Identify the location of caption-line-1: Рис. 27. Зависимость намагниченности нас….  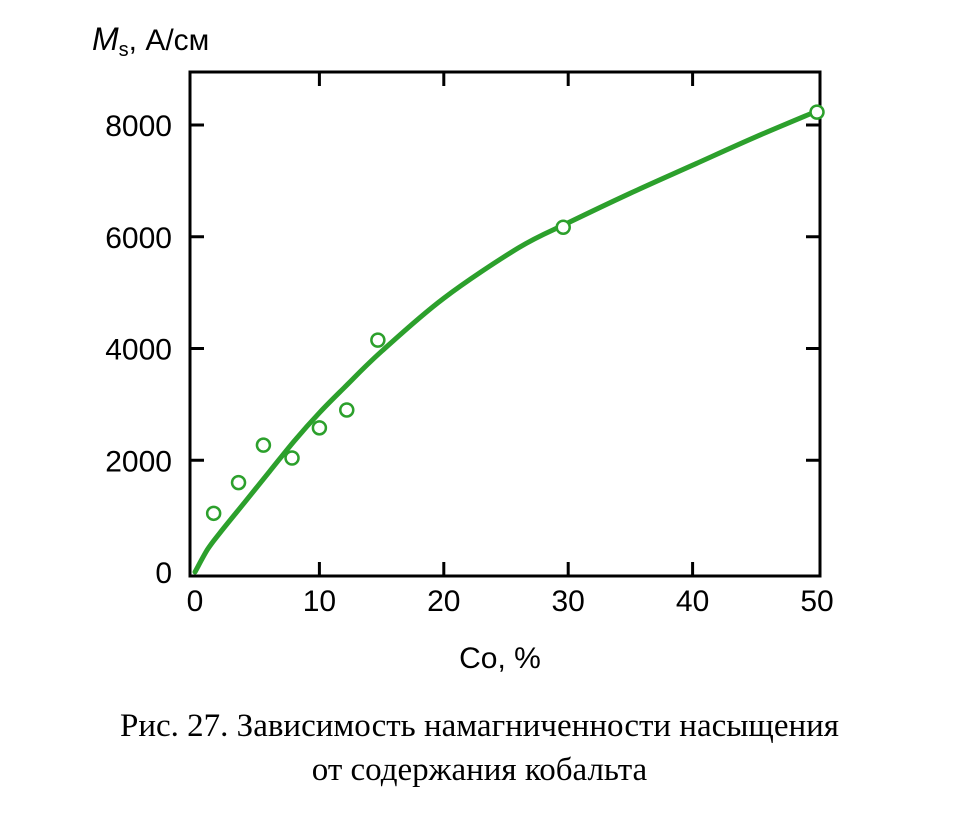
(479, 726).